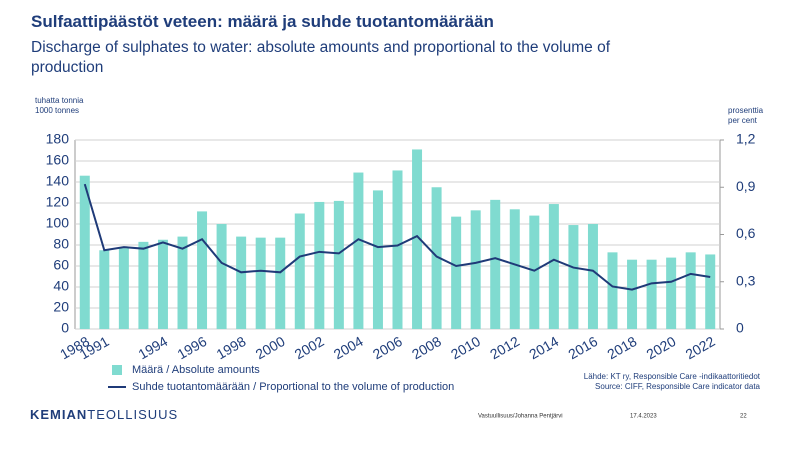  I want to click on x-tick-label: 1994, so click(152, 348).